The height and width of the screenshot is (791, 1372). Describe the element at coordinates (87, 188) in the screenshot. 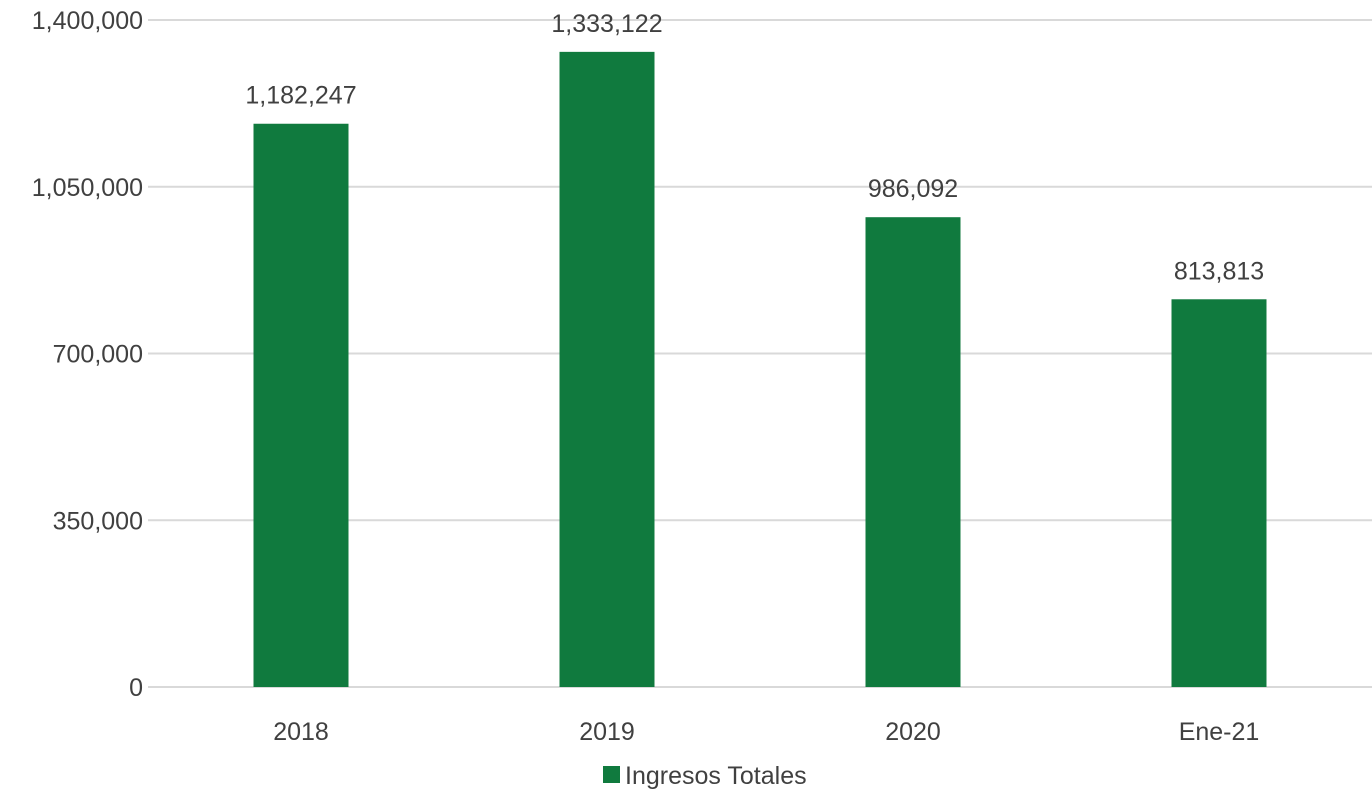

I see `y-tick-label: 1,050,000` at that location.